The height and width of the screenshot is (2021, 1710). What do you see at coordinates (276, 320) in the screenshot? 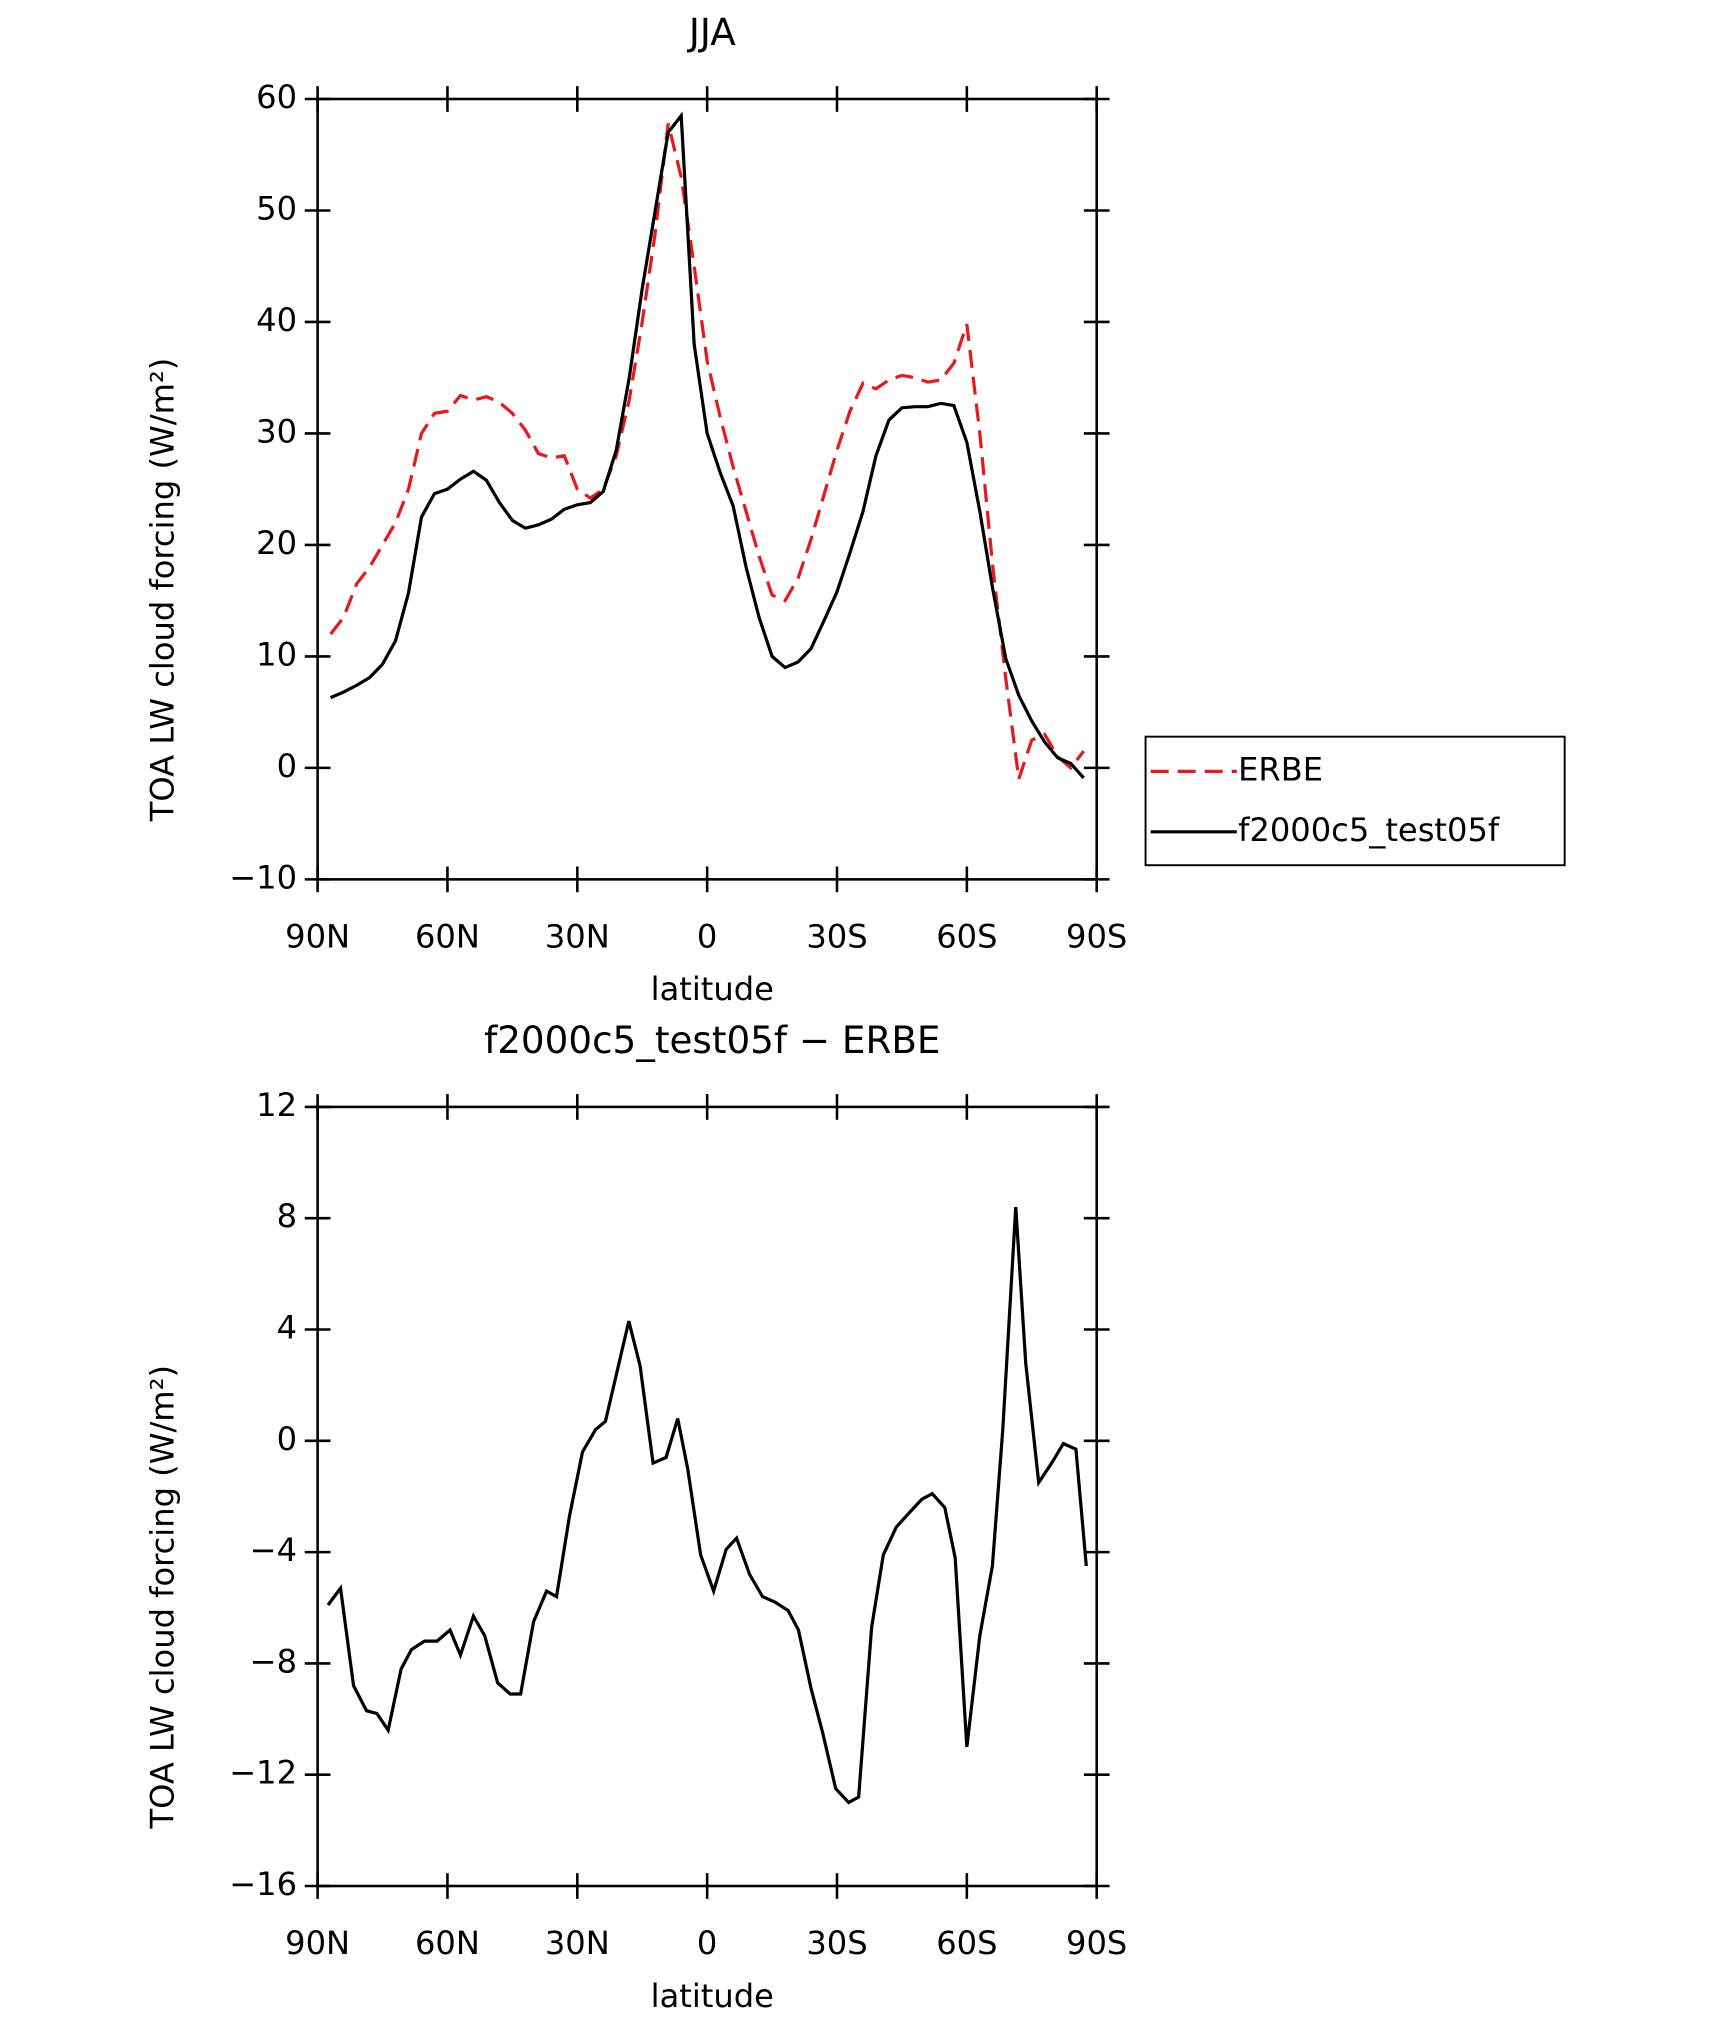
I see `y-tick-label: 40` at bounding box center [276, 320].